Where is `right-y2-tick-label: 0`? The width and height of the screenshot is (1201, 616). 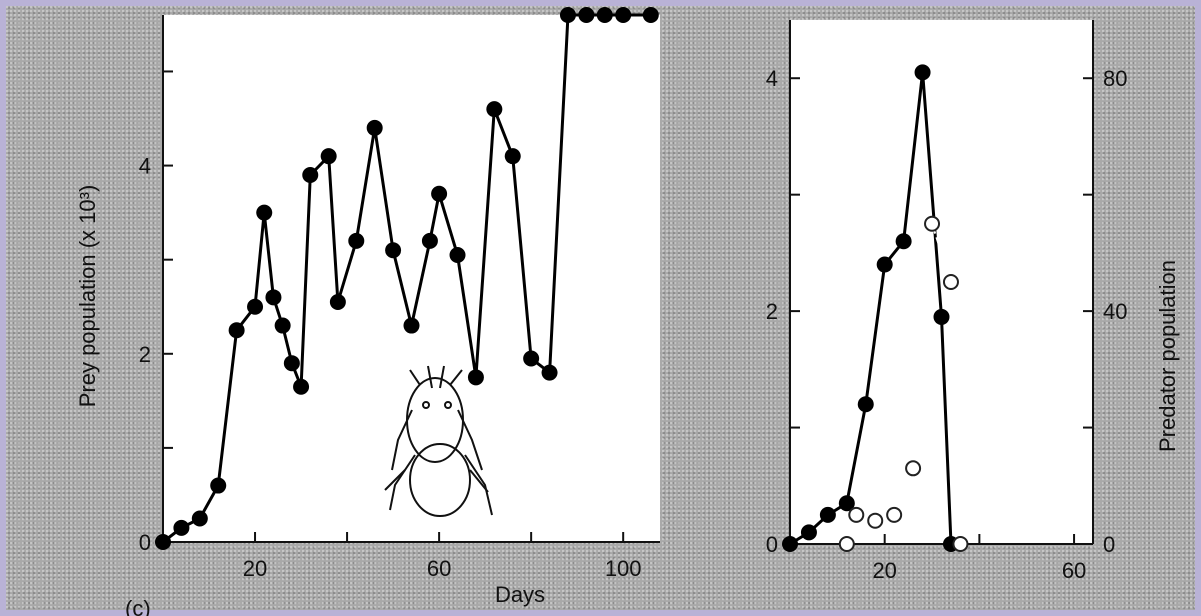 right-y2-tick-label: 0 is located at coordinates (1109, 544).